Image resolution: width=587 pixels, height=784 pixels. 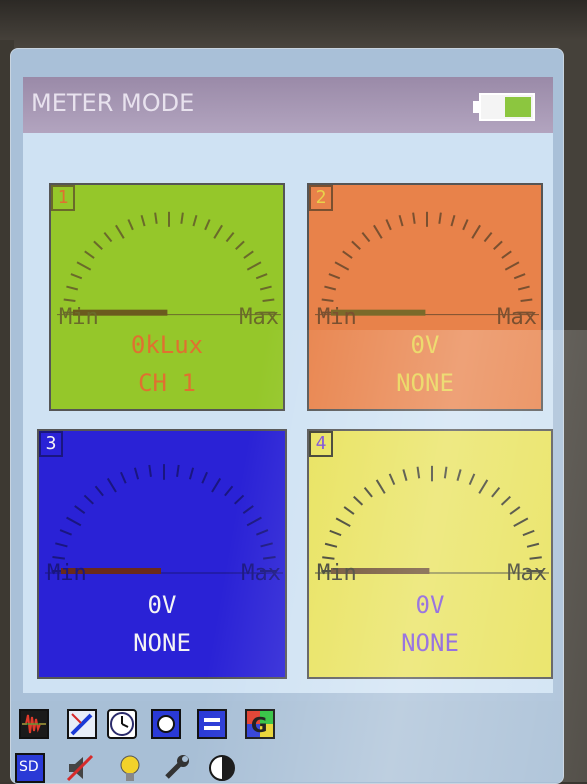 What do you see at coordinates (167, 345) in the screenshot?
I see `meter-value-1: 0kLux` at bounding box center [167, 345].